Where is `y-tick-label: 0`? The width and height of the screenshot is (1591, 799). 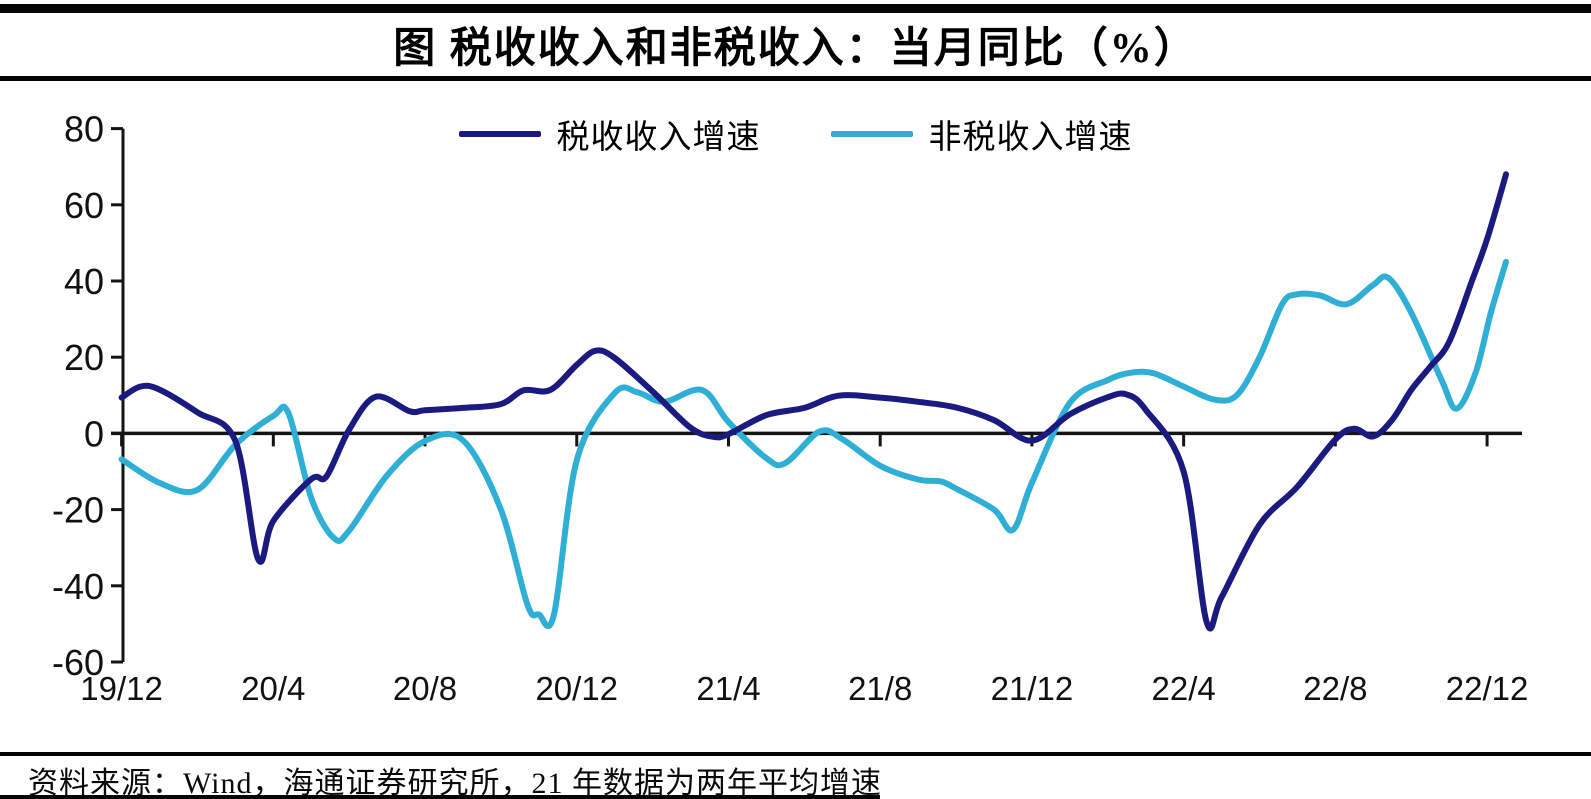 y-tick-label: 0 is located at coordinates (94, 433).